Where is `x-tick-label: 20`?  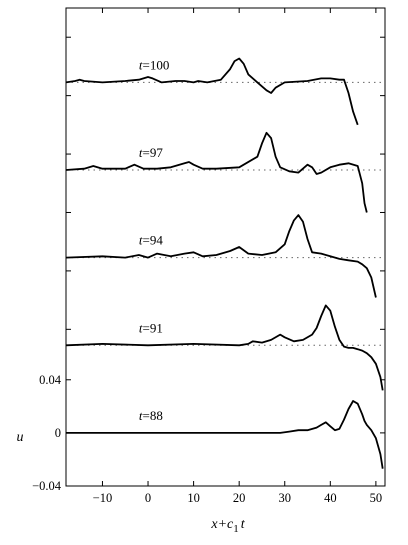 x-tick-label: 20 is located at coordinates (239, 498).